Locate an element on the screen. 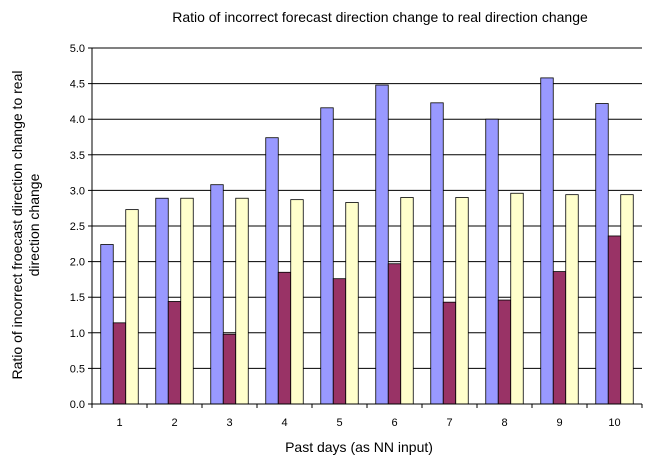 This screenshot has width=668, height=461. y-tick-label: 3.5 is located at coordinates (77, 156).